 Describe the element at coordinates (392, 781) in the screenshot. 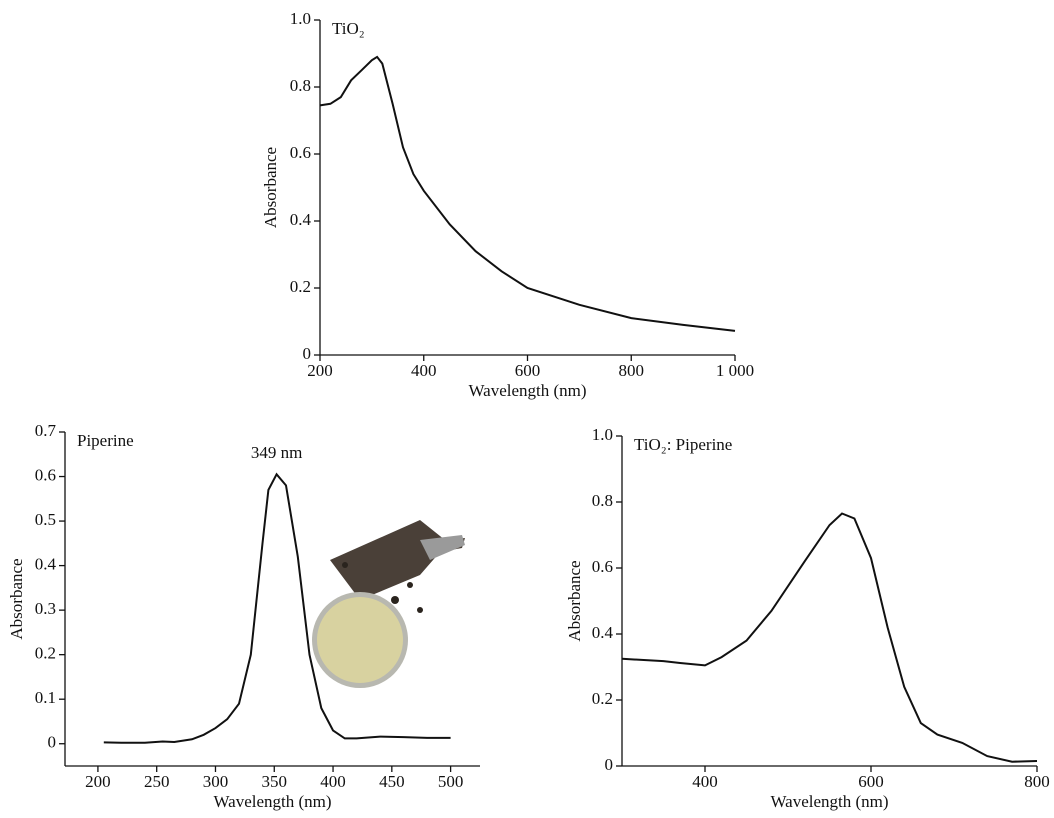

I see `x-tick-label: 450` at that location.